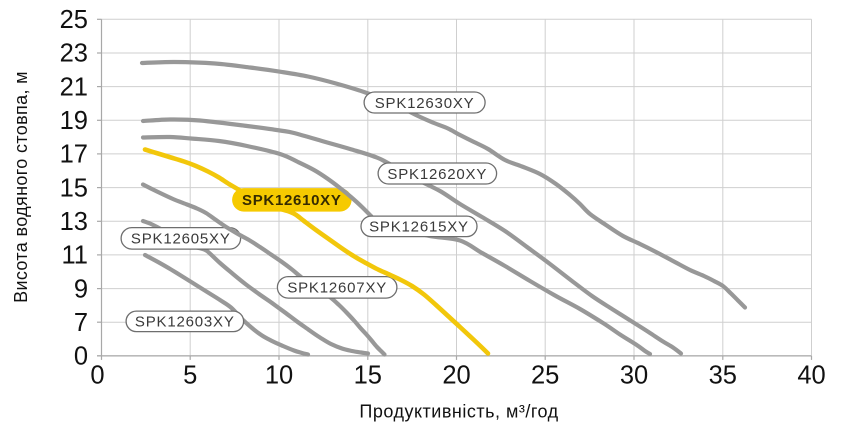 This screenshot has height=433, width=854. What do you see at coordinates (458, 412) in the screenshot?
I see `svg-text: Продуктивність, м³/год` at bounding box center [458, 412].